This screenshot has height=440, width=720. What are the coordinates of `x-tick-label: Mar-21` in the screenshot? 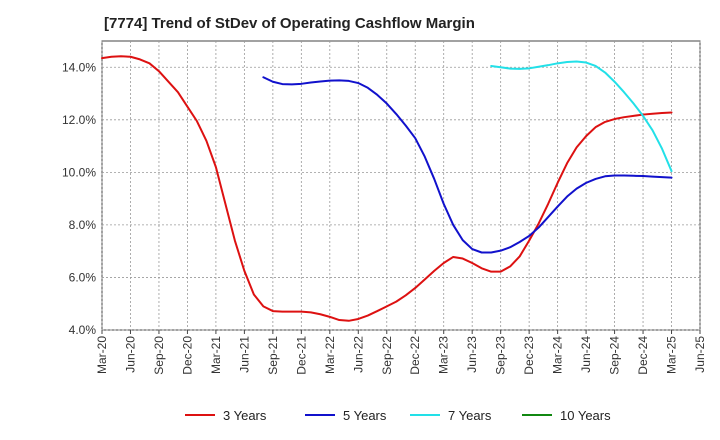 It's located at (216, 355).